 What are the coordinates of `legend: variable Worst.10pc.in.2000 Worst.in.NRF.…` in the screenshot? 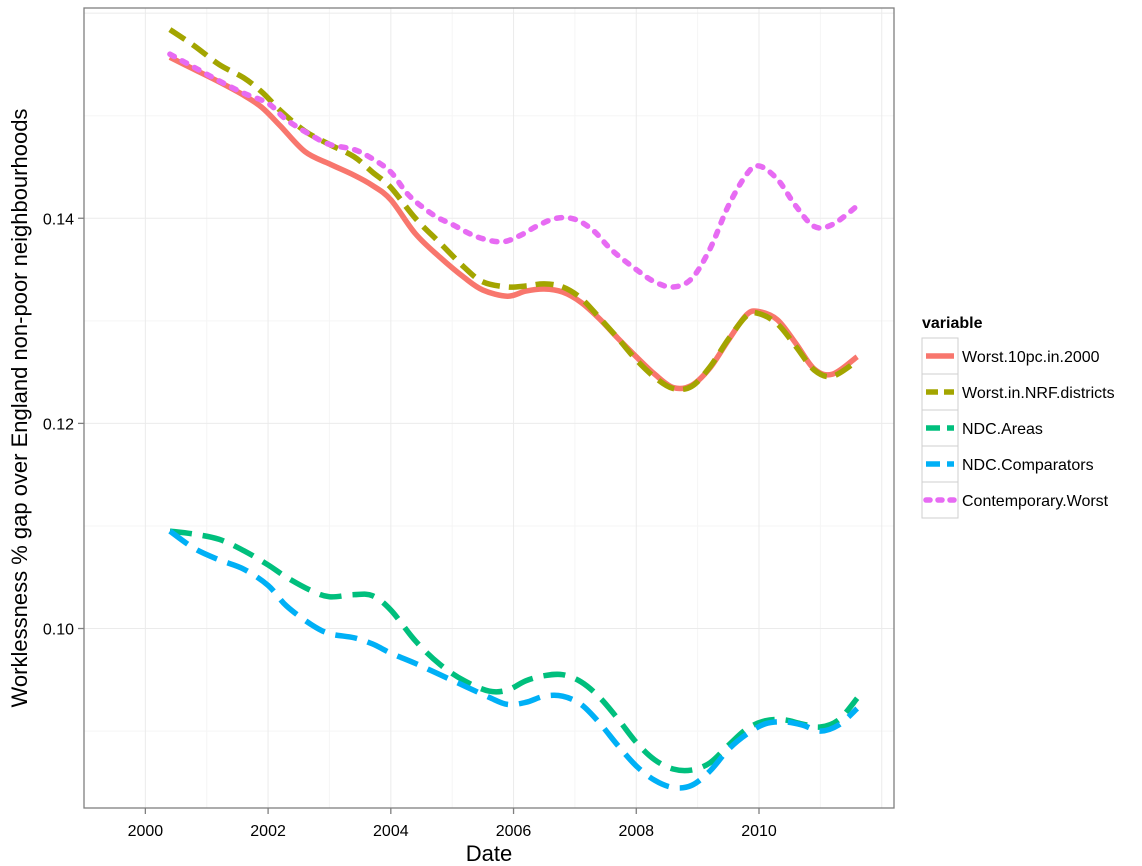 It's located at (1018, 417).